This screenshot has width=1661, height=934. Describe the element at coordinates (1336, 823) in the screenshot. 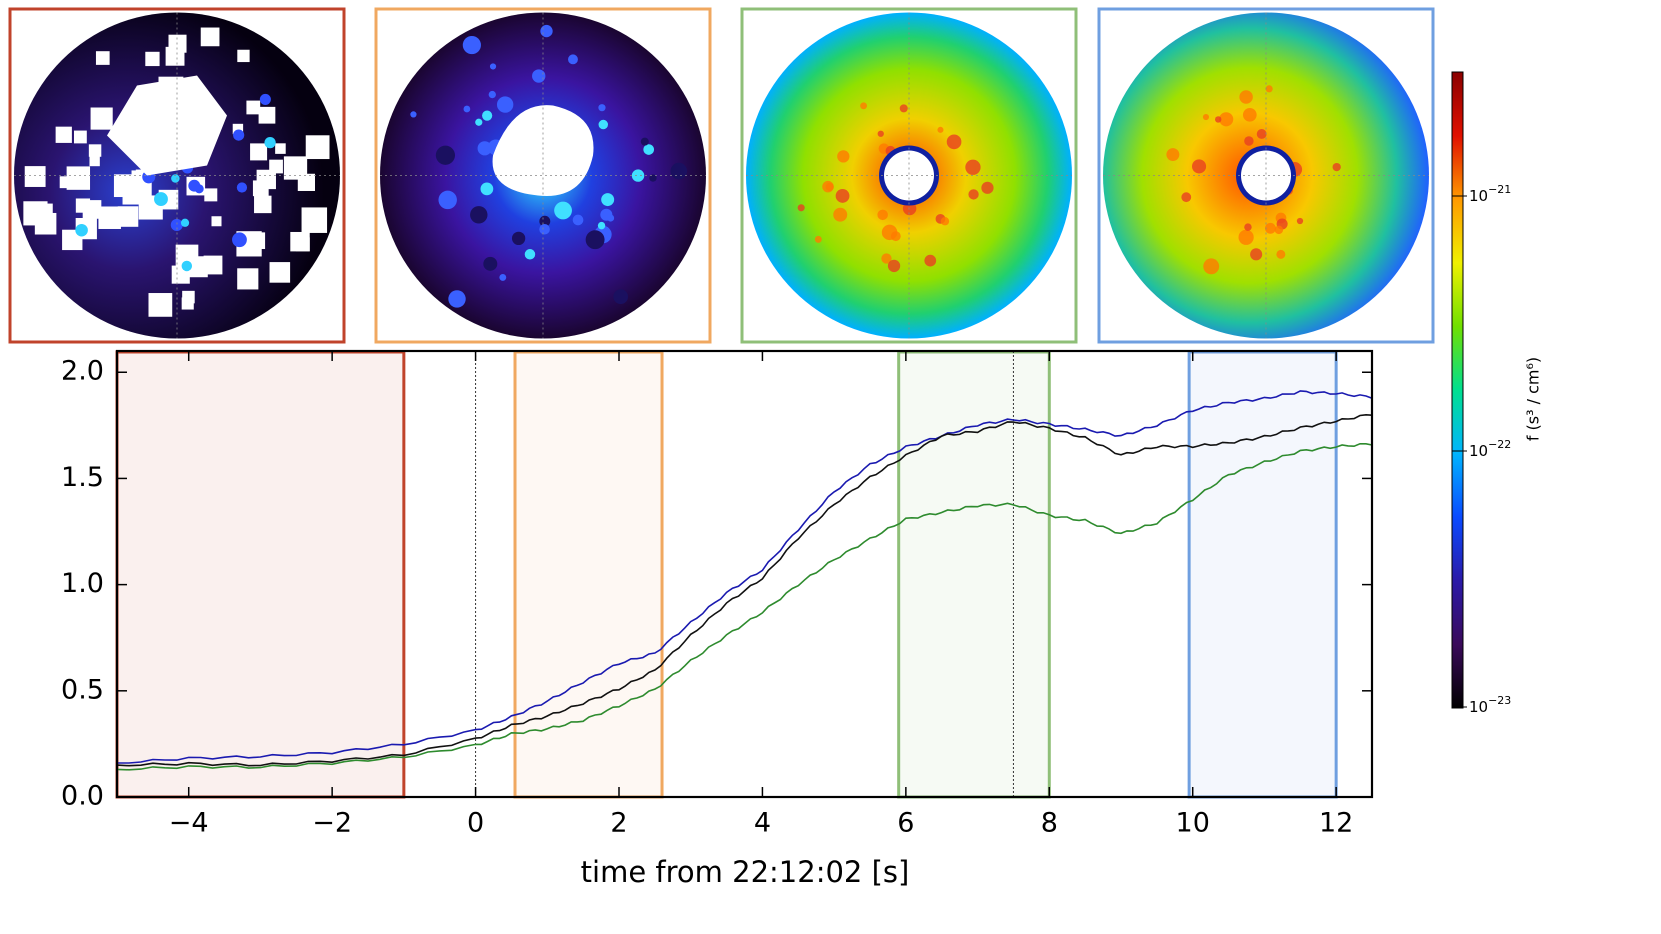

I see `x-tick-label: 12` at that location.